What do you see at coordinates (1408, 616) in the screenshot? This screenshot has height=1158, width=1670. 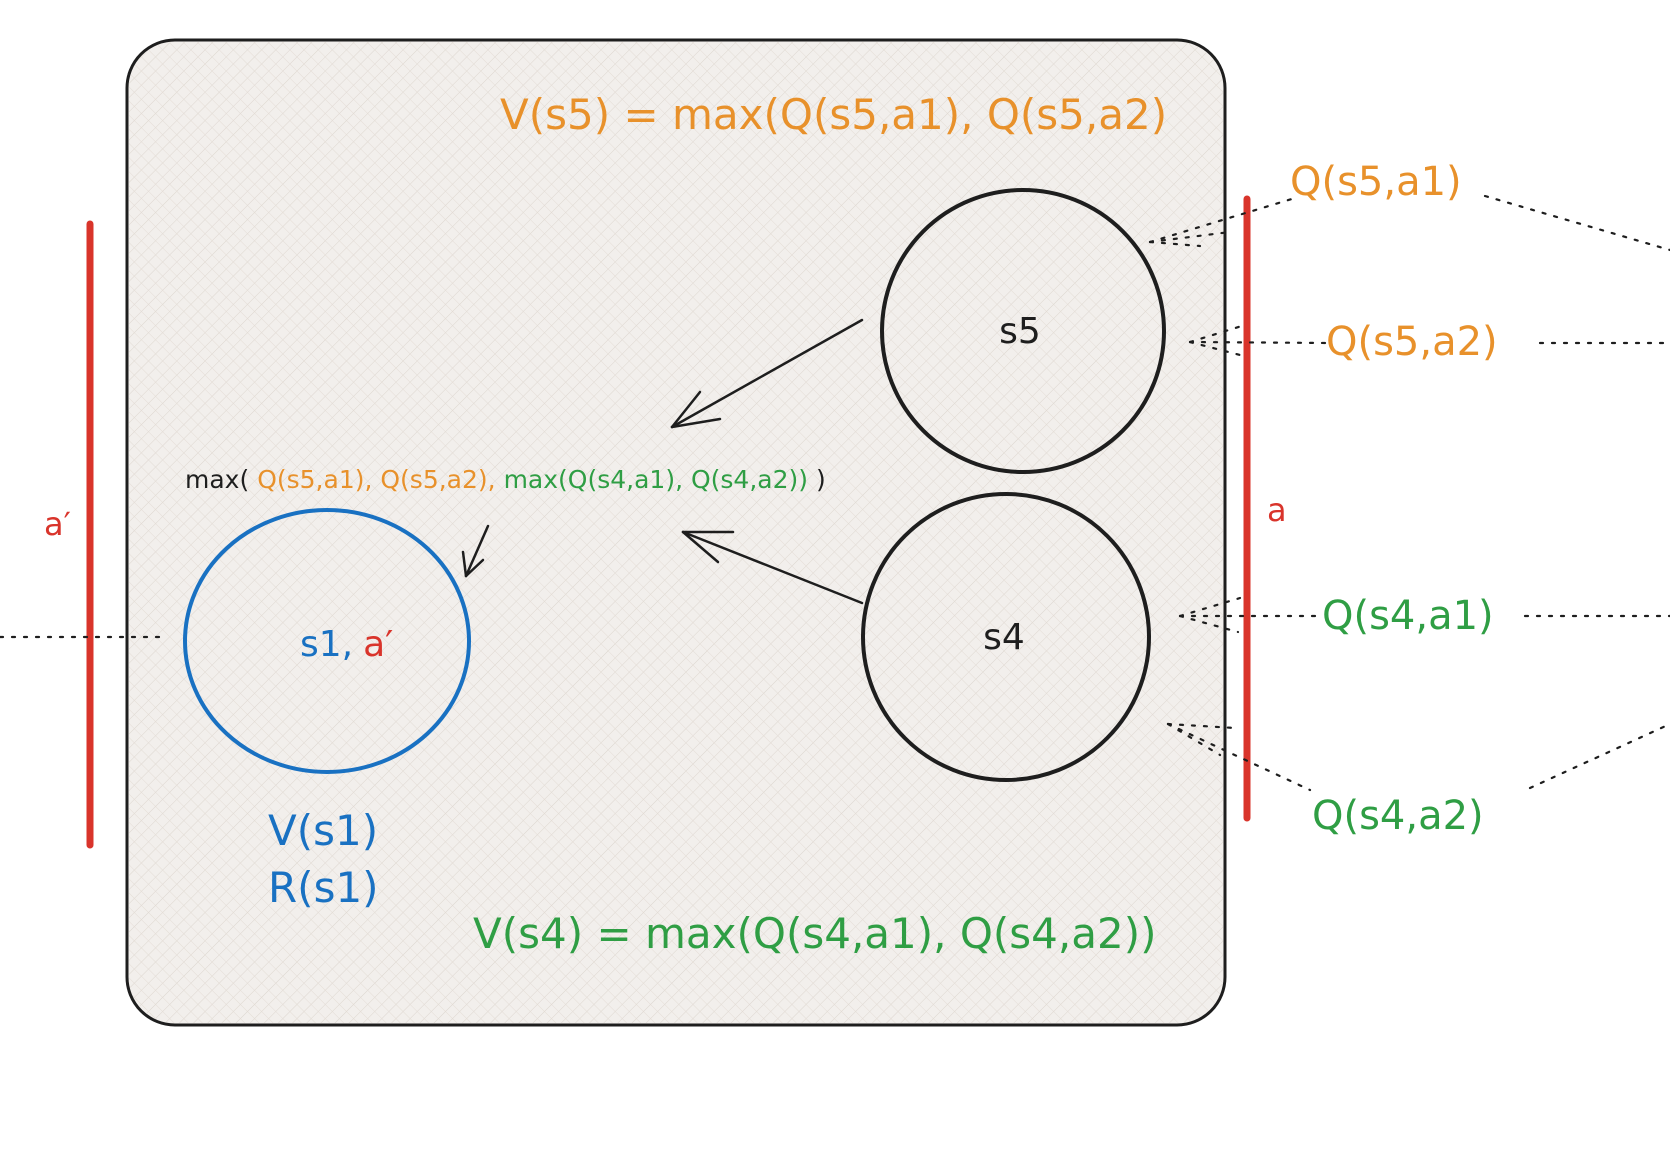 I see `q-s4-a1-label: Q(s4,a1)` at bounding box center [1408, 616].